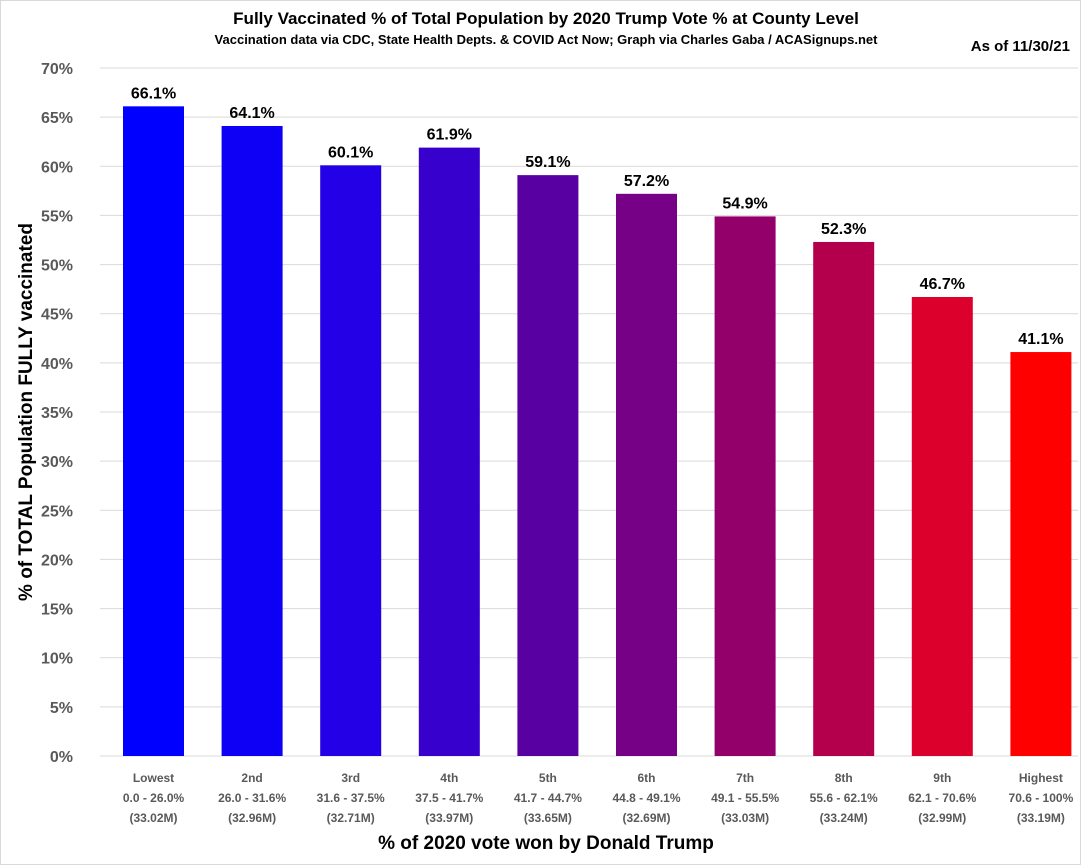 The height and width of the screenshot is (865, 1081). I want to click on data-label: 66.1%, so click(153, 93).